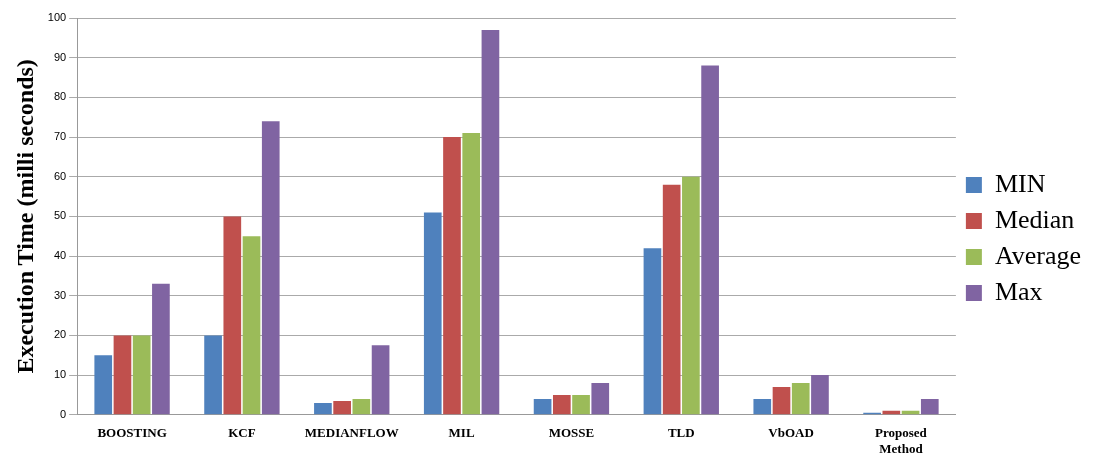  Describe the element at coordinates (1018, 291) in the screenshot. I see `legend-label: Max` at that location.